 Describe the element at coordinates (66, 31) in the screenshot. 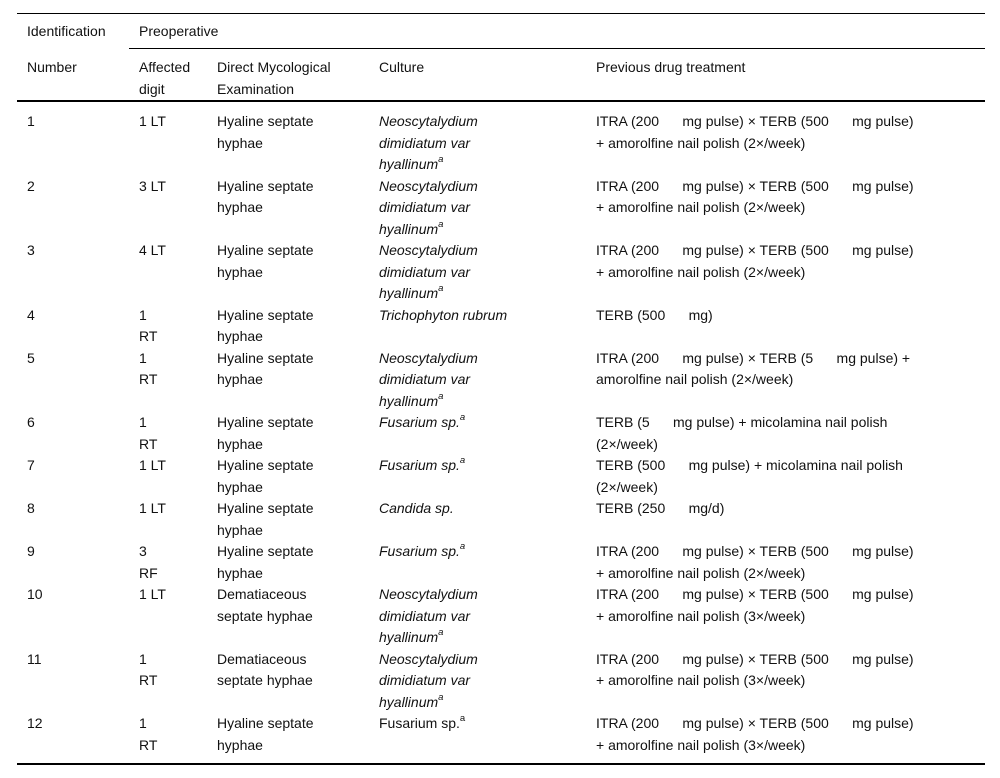

I see `header-identification: Identification` at that location.